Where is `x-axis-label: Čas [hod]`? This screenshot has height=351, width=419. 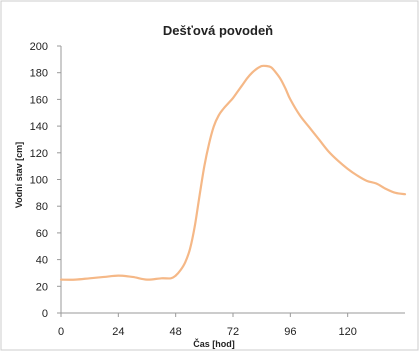 x-axis-label: Čas [hod] is located at coordinates (214, 343).